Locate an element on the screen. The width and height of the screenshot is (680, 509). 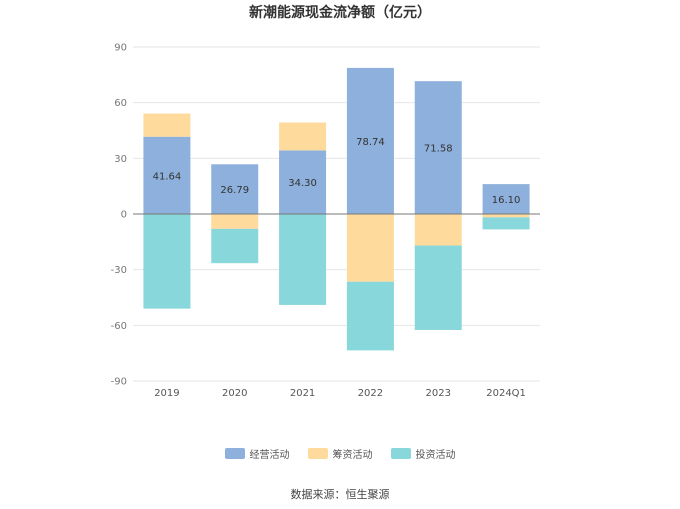
legend-label-investing: 投资活动 is located at coordinates (435, 455).